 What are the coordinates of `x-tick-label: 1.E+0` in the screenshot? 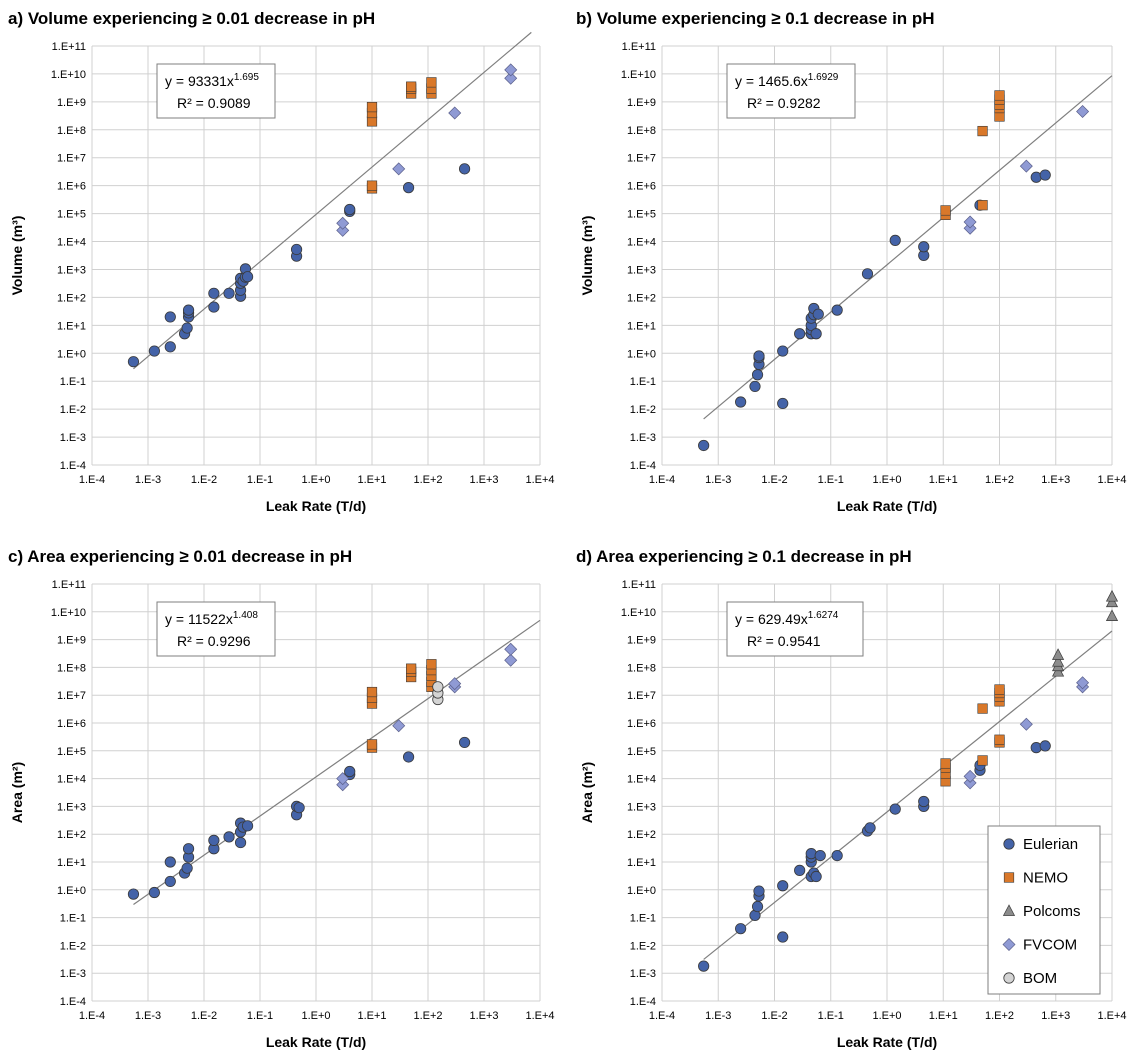 It's located at (886, 480).